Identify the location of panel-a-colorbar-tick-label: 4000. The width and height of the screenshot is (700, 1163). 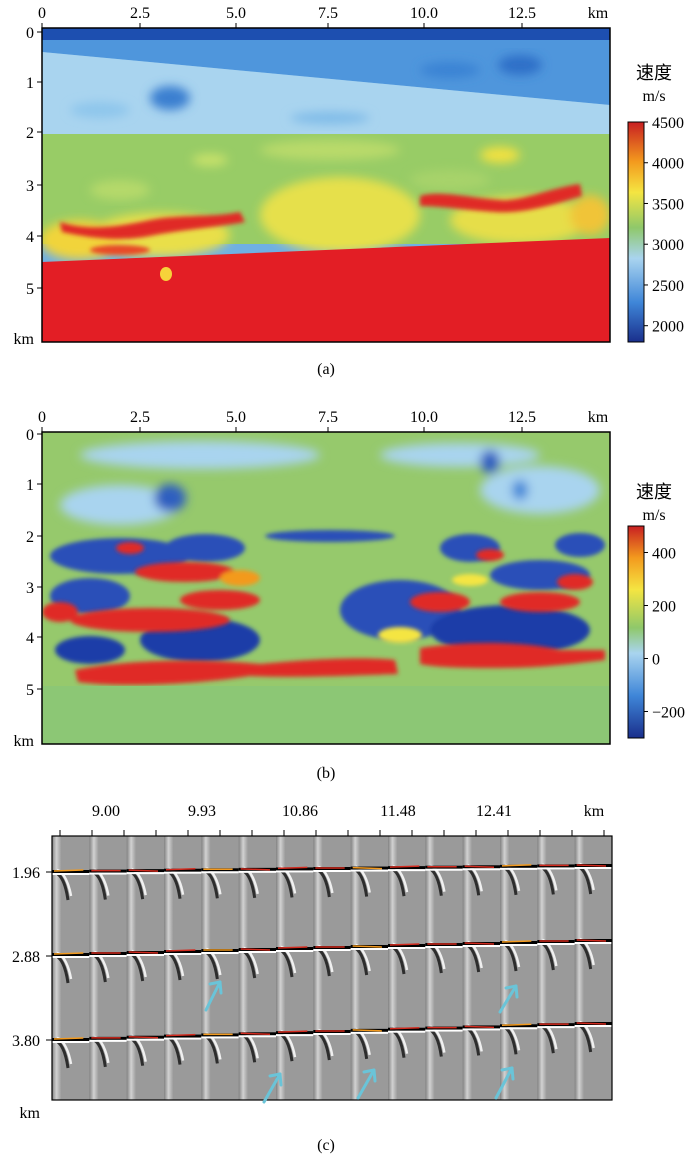
(668, 164).